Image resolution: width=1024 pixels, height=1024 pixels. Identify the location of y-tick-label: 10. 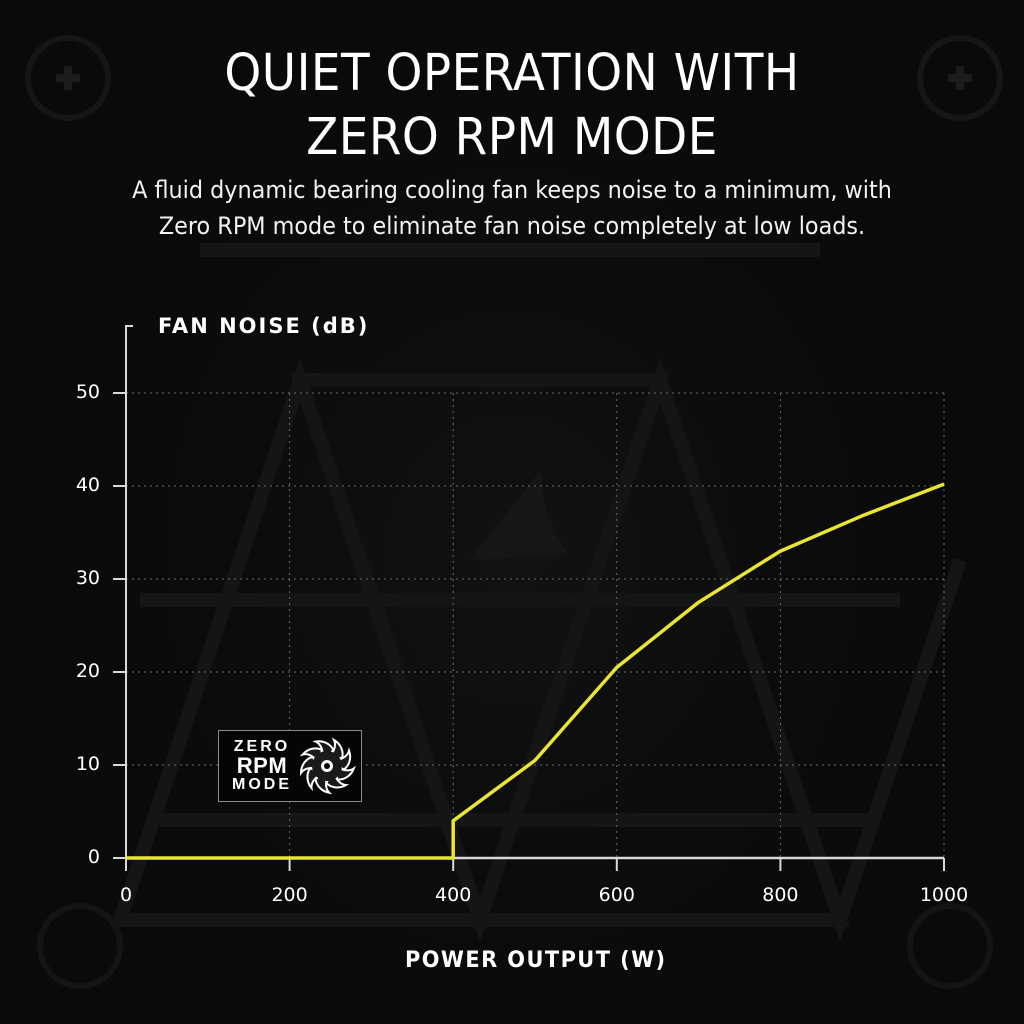
(87, 764).